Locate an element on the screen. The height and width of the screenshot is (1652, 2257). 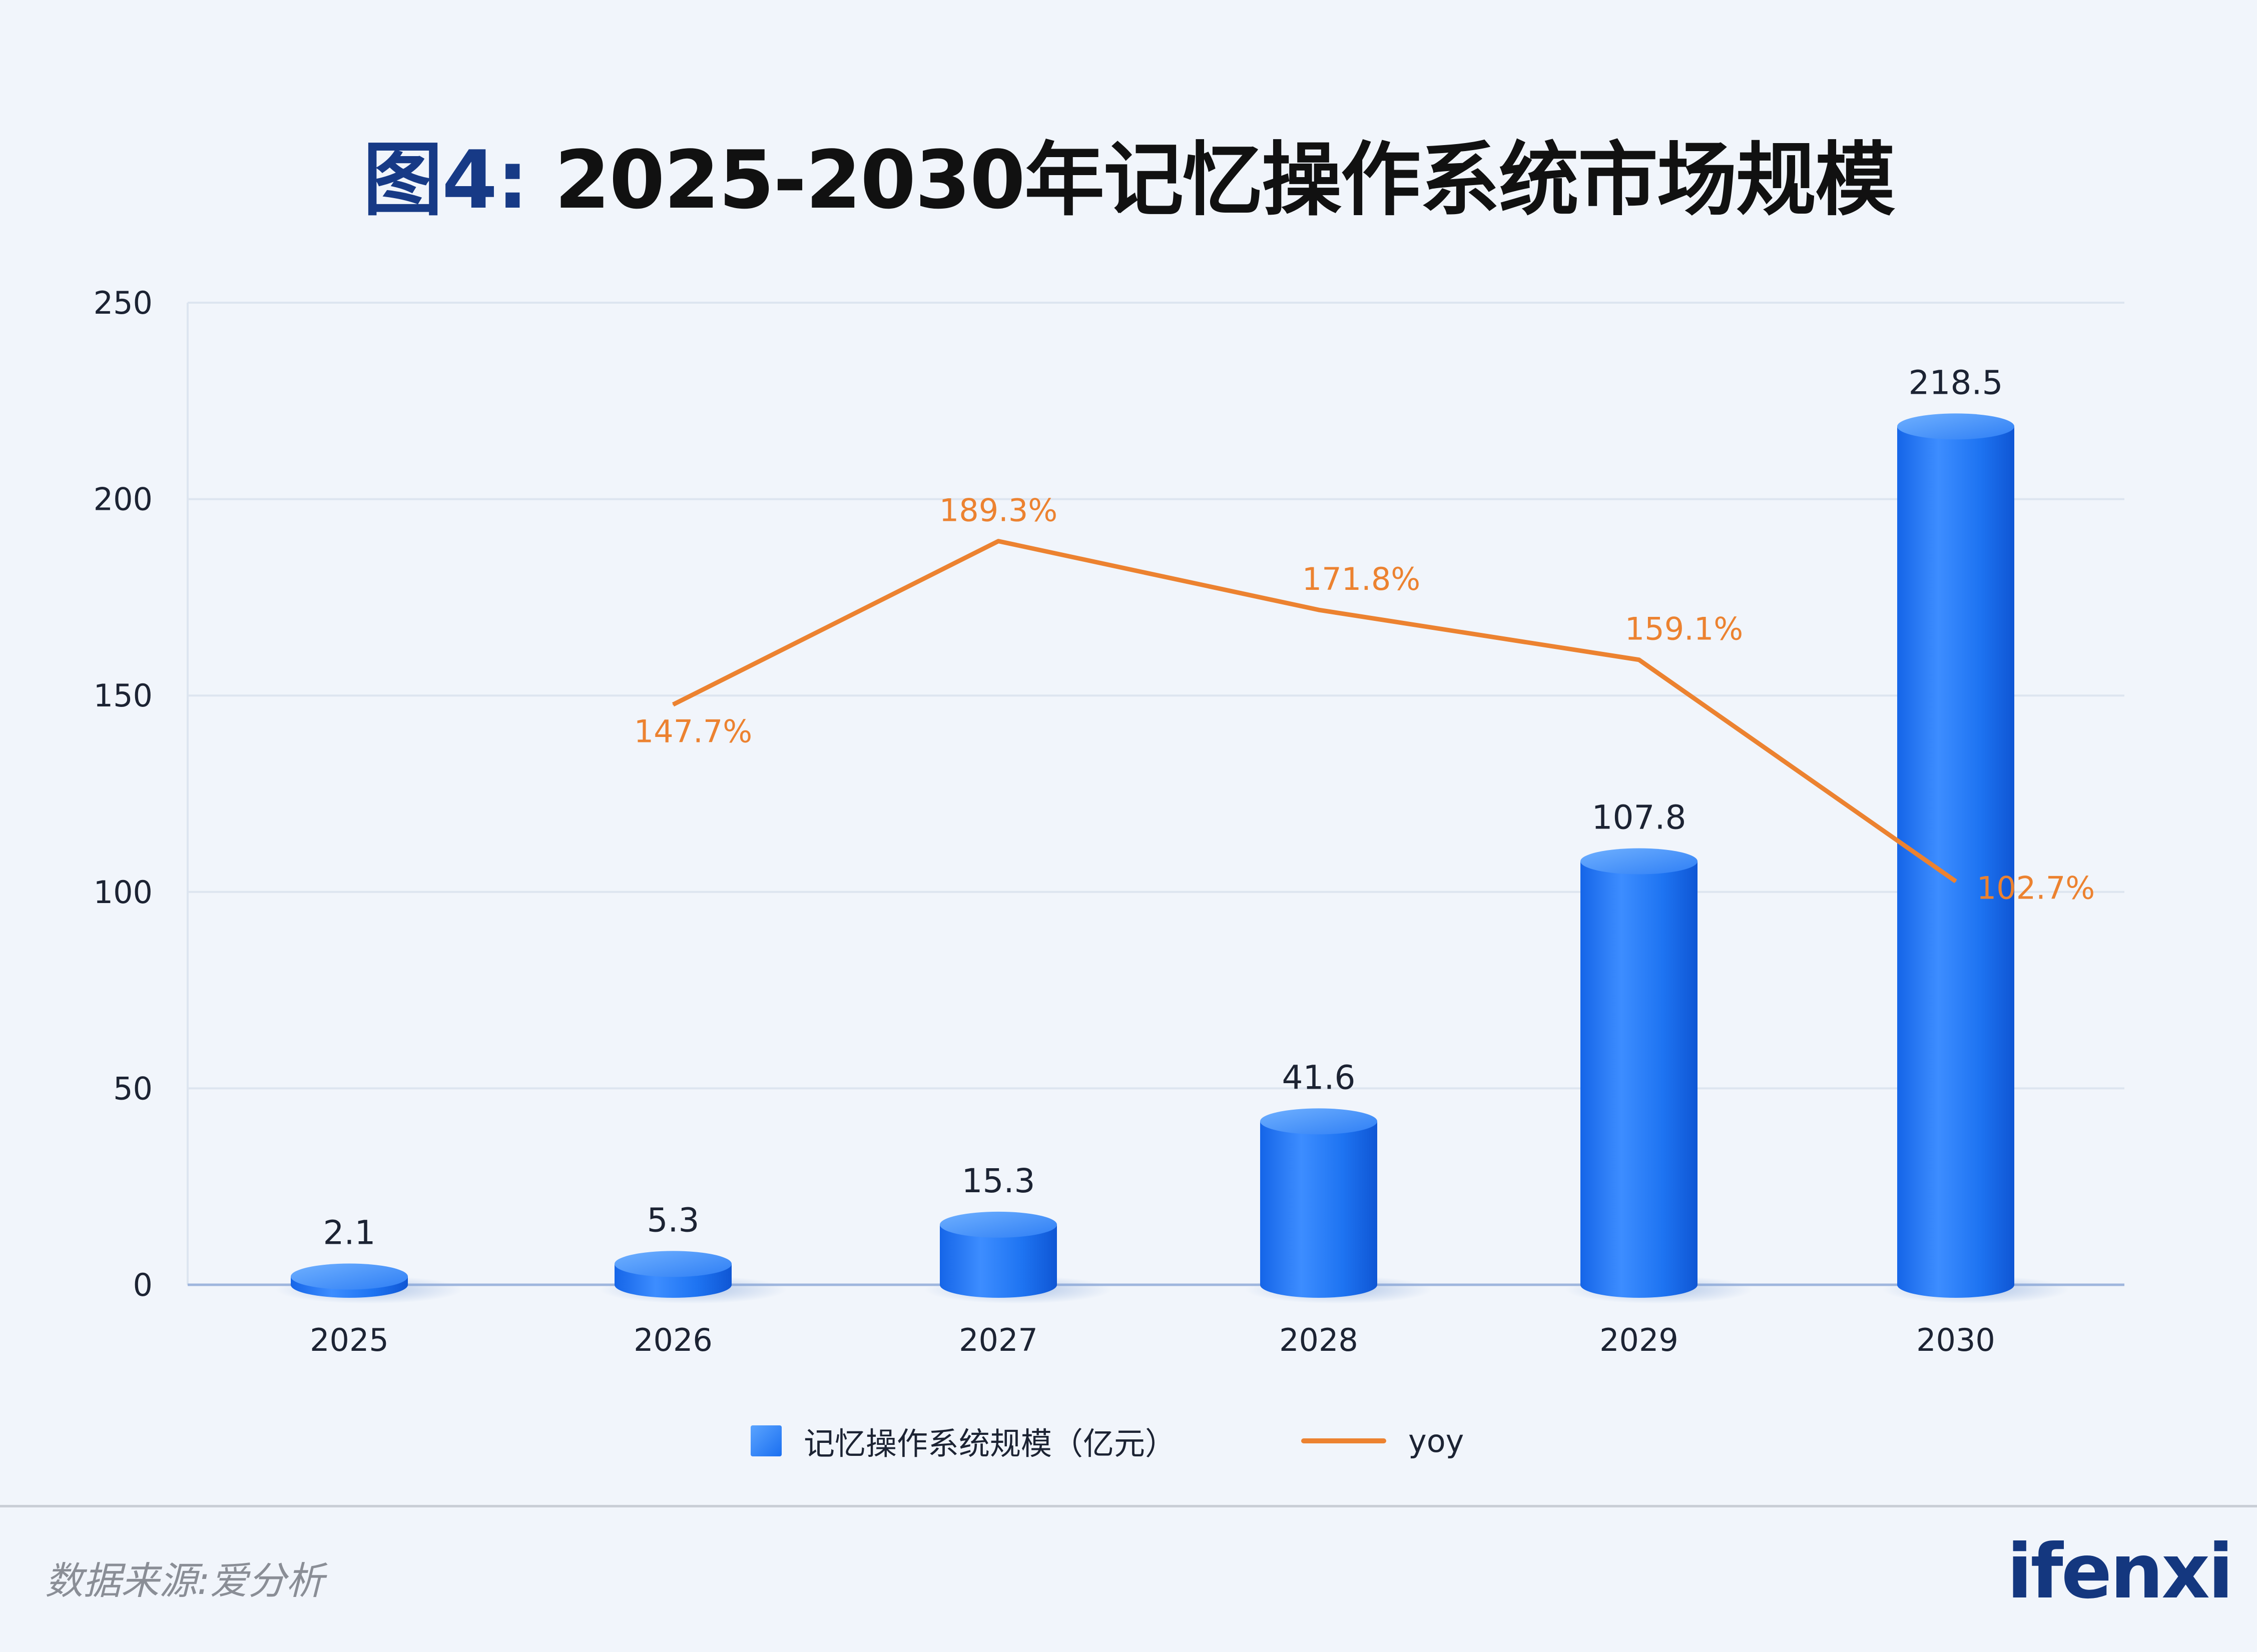
legend-line-label: yoy is located at coordinates (1436, 1440).